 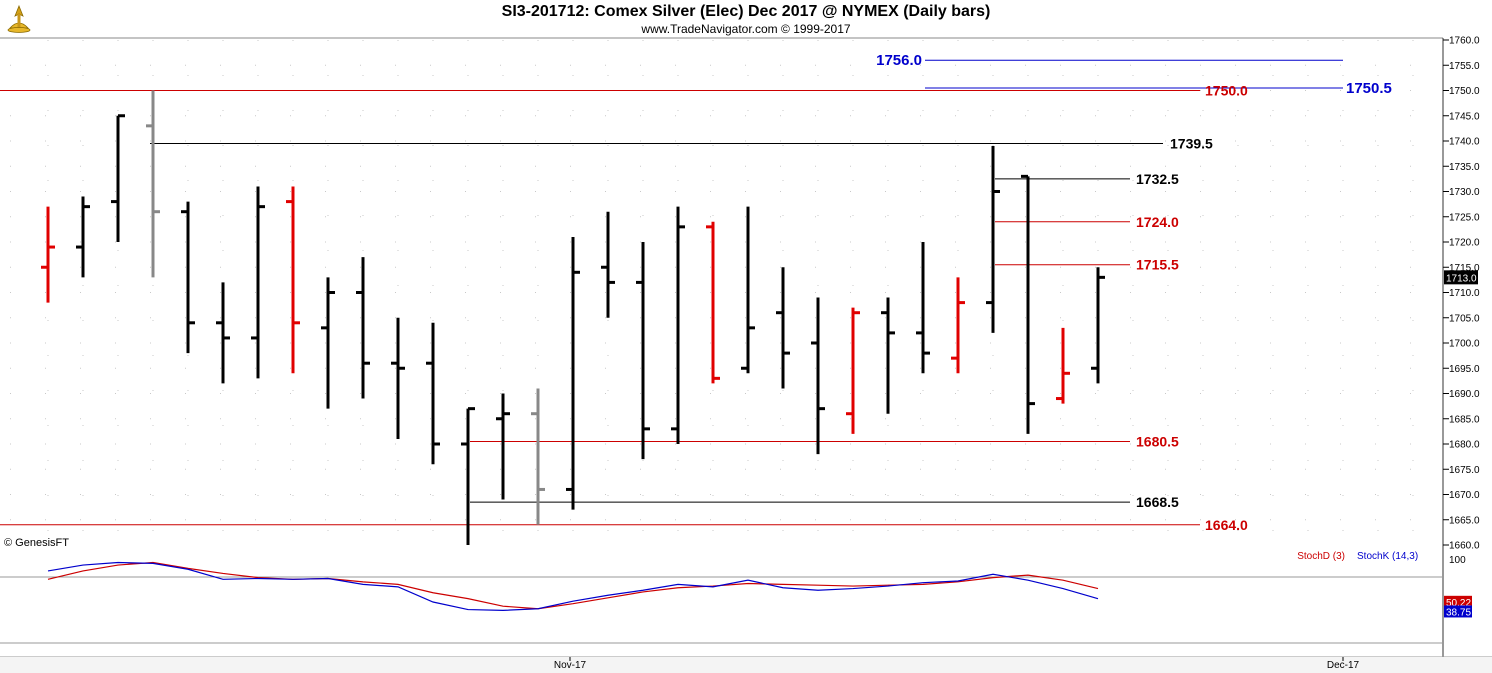 I want to click on y-tick-label: 1680.0, so click(x=1464, y=445).